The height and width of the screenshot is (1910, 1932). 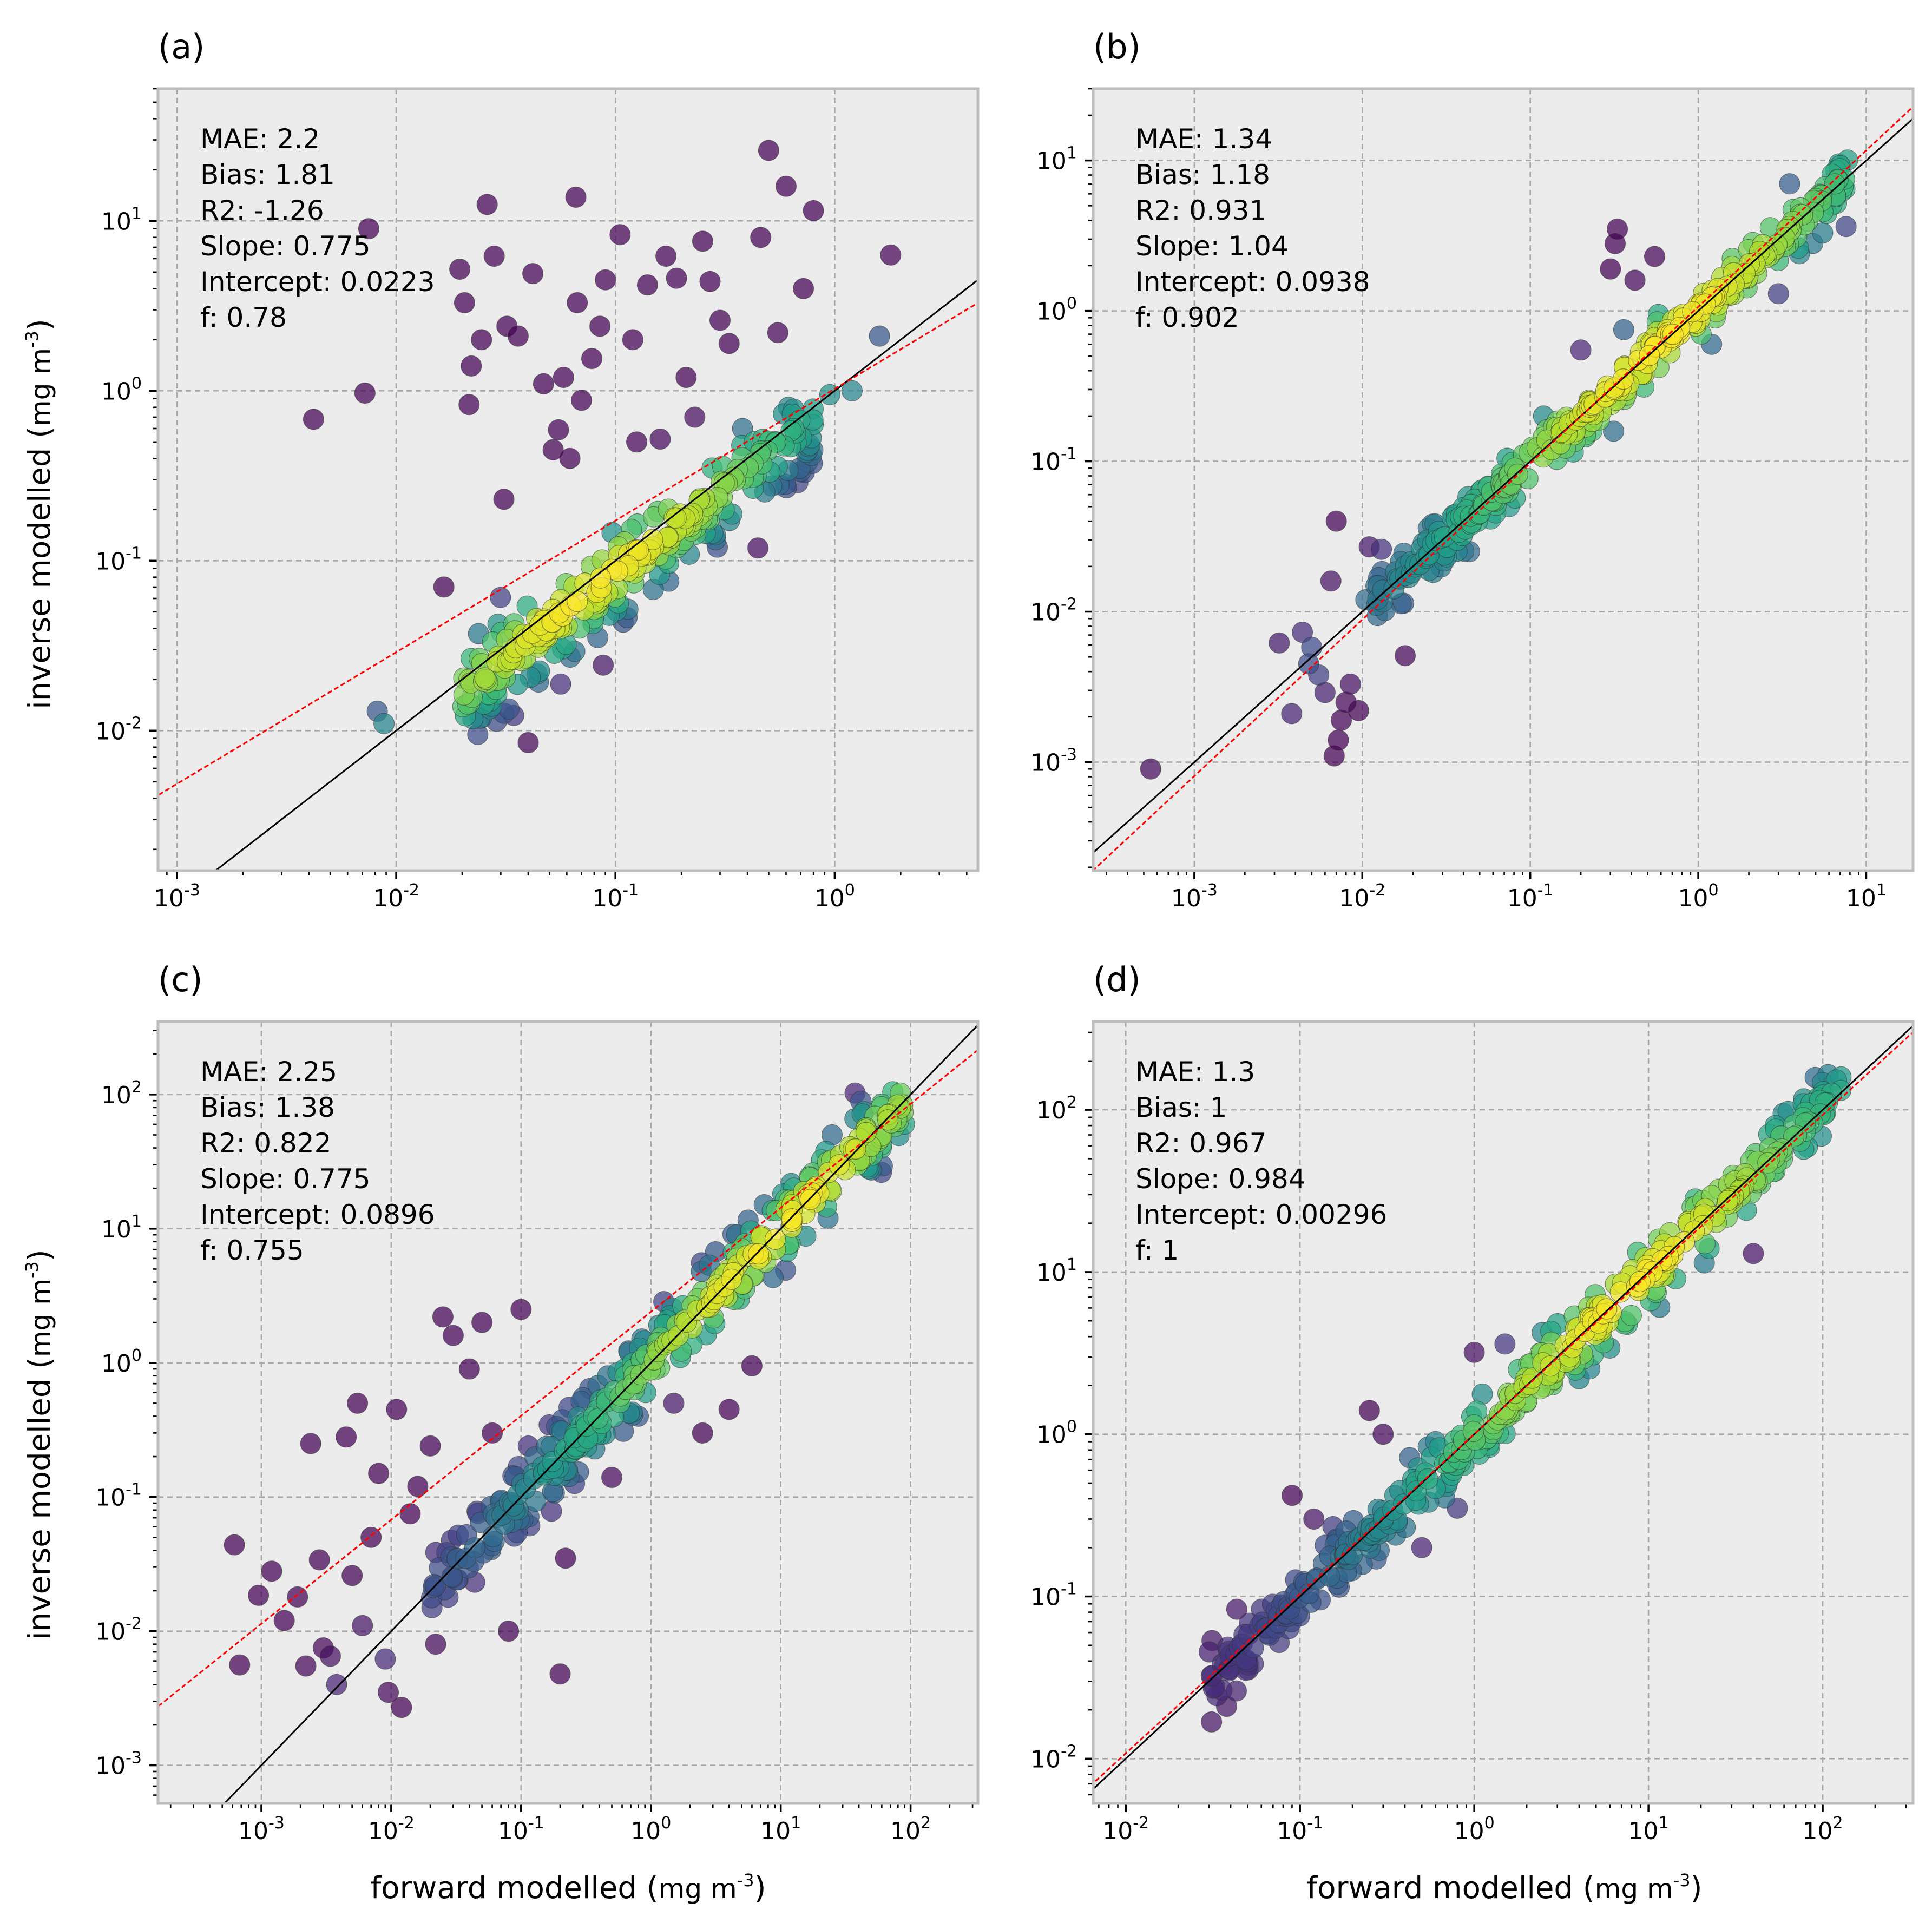 What do you see at coordinates (1202, 174) in the screenshot?
I see `stat-line: Bias: 1.18` at bounding box center [1202, 174].